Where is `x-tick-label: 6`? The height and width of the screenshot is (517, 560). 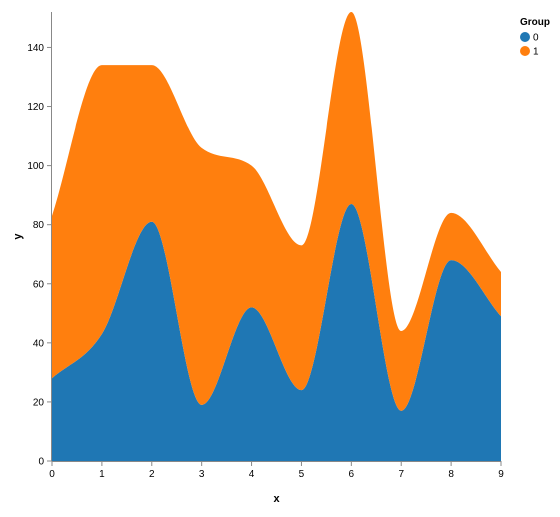
x-tick-label: 6 is located at coordinates (352, 474).